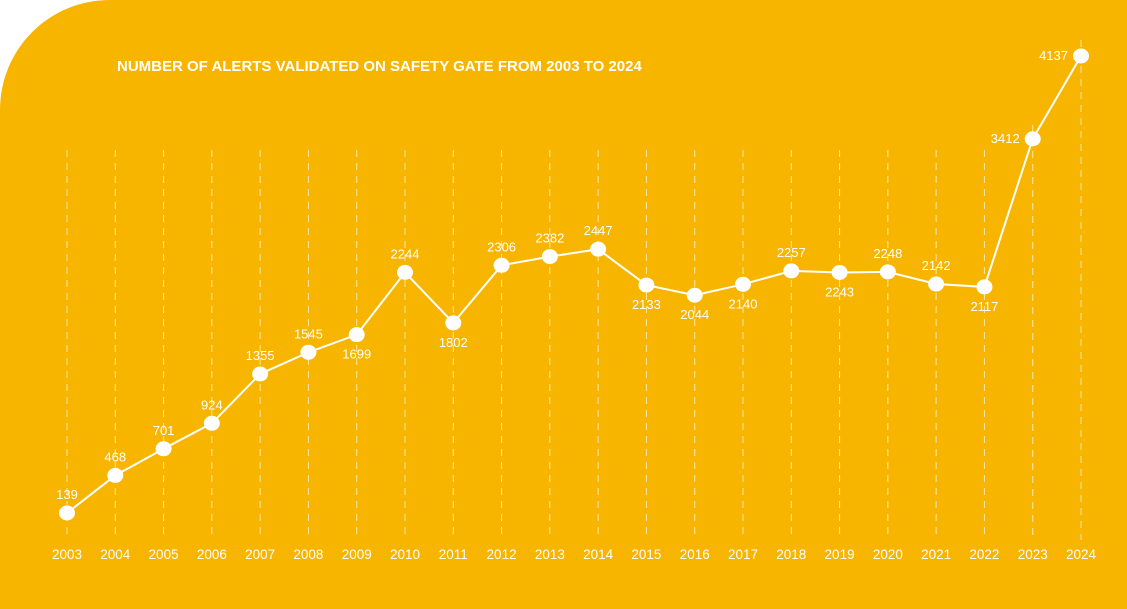  What do you see at coordinates (163, 449) in the screenshot?
I see `data-point-2005` at bounding box center [163, 449].